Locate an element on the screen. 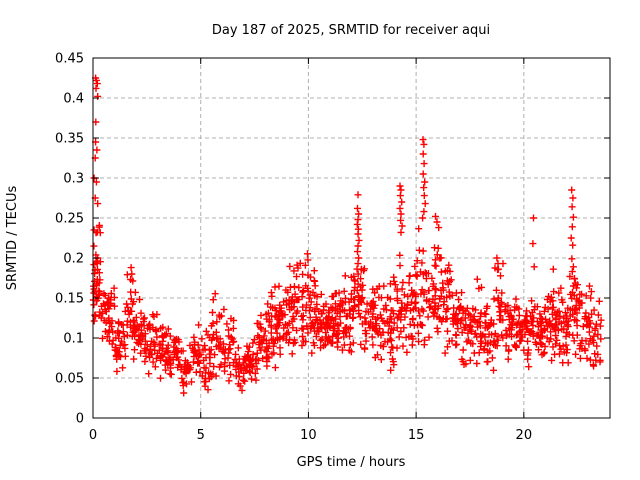 The height and width of the screenshot is (480, 640). y-tick-label: 0.25 is located at coordinates (69, 219).